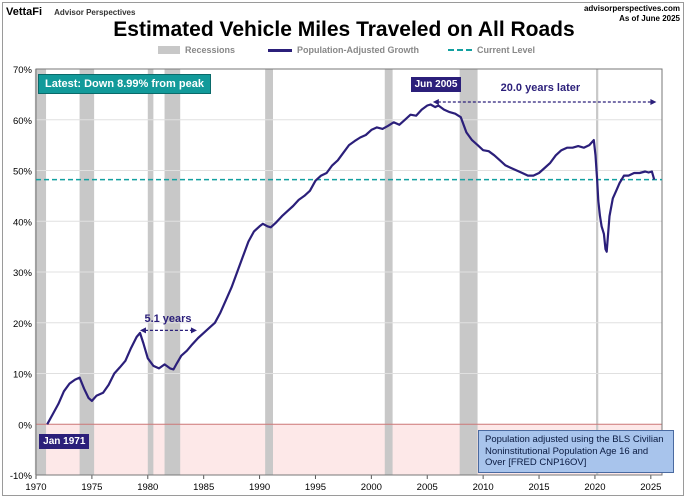 The image size is (688, 500). I want to click on site-url: advisorperspectives.com, so click(631, 8).